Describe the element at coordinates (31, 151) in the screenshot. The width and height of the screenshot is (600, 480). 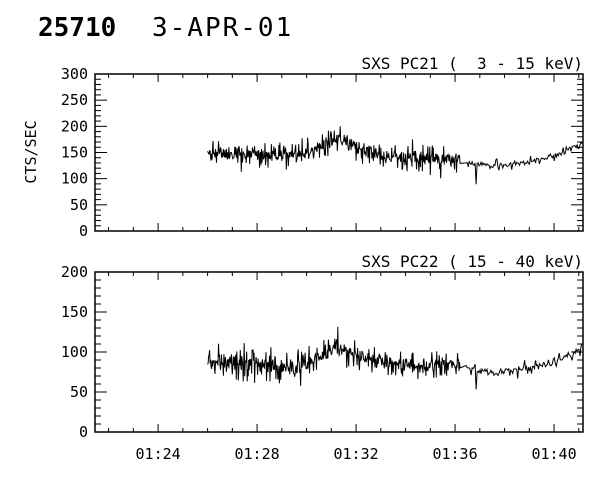
I see `y-axis-label: CTS/SEC` at that location.